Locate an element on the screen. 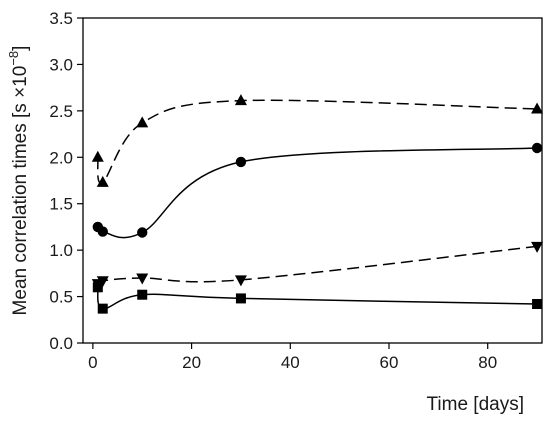 This screenshot has height=423, width=550. y-tick-label: 3.5 is located at coordinates (61, 18).